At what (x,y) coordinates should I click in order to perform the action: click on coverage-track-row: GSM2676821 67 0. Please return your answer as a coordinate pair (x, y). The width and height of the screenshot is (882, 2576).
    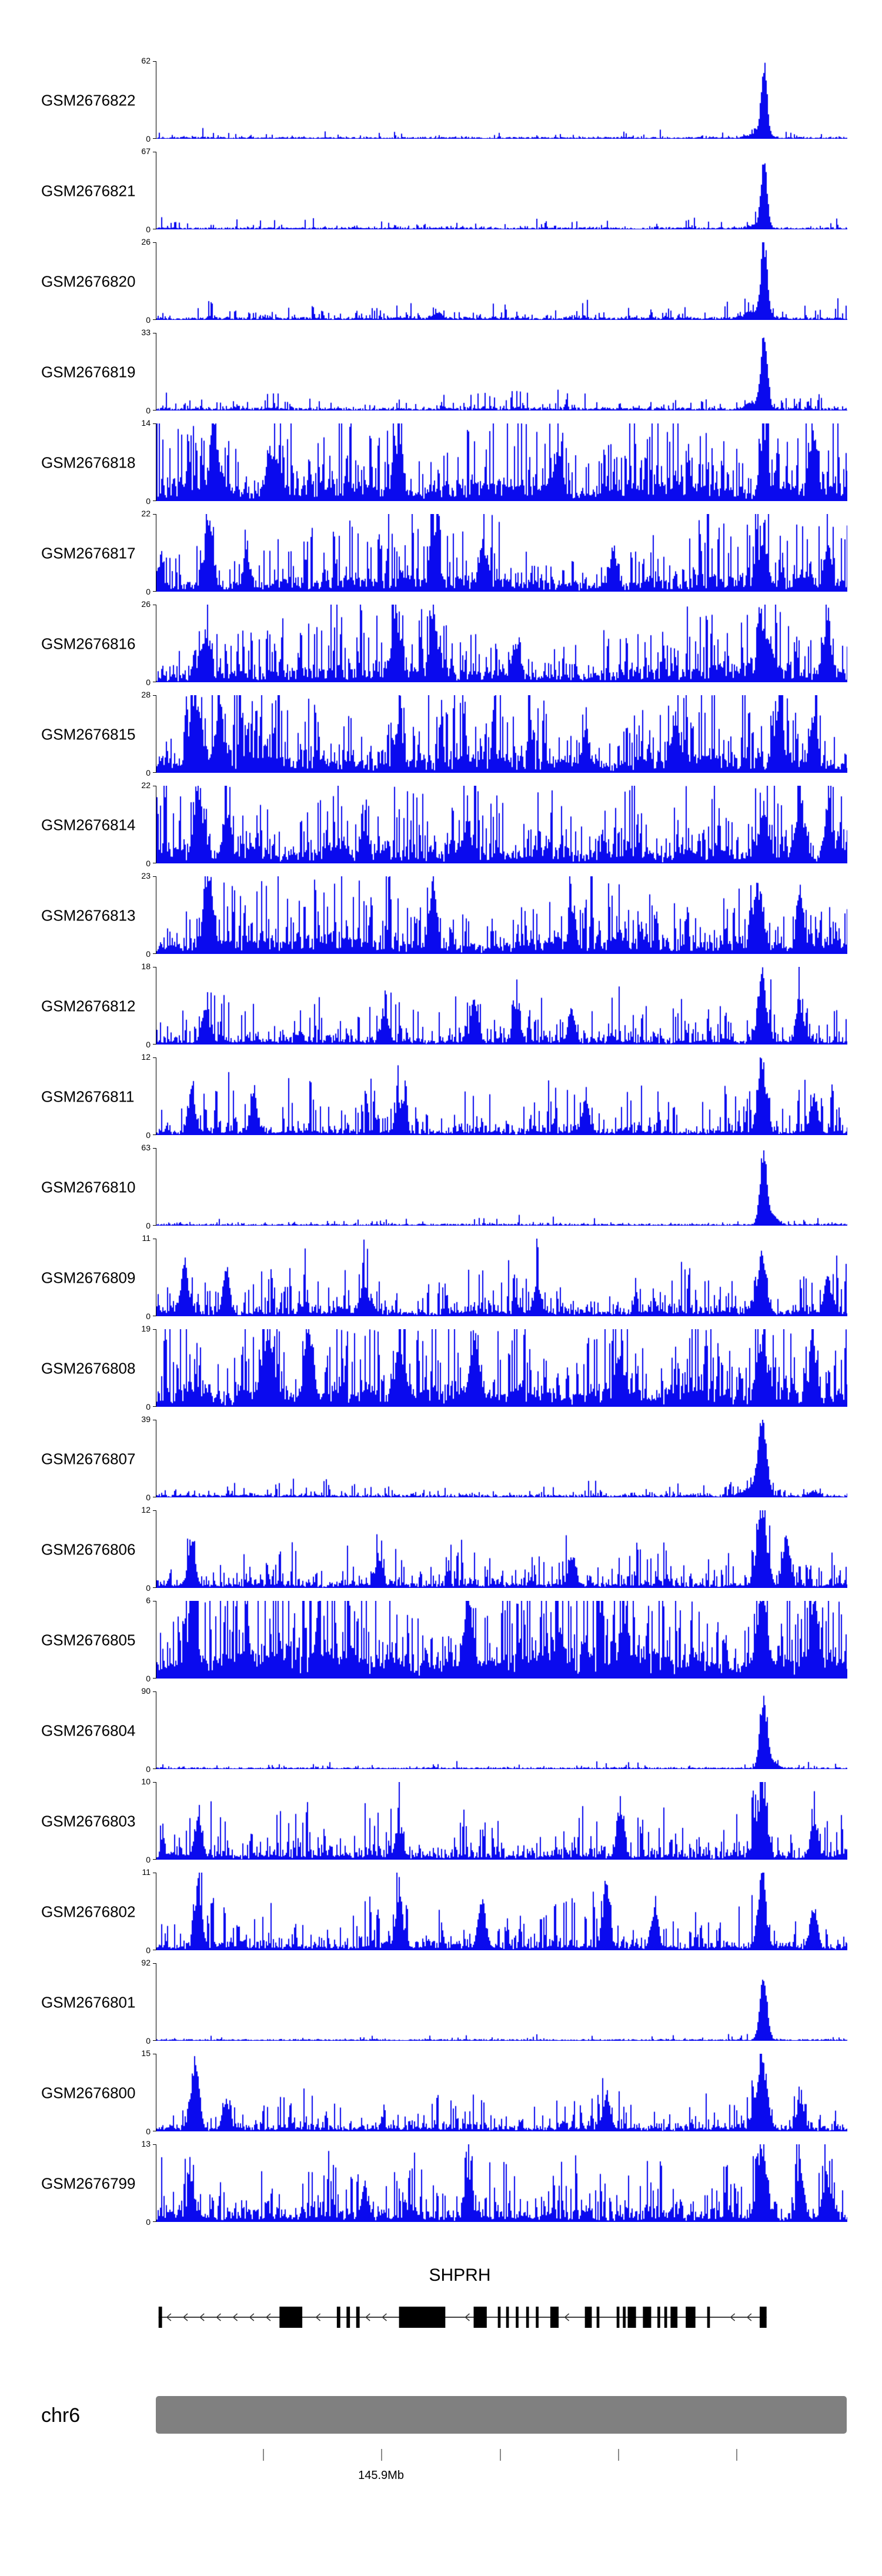
    Looking at the image, I should click on (441, 191).